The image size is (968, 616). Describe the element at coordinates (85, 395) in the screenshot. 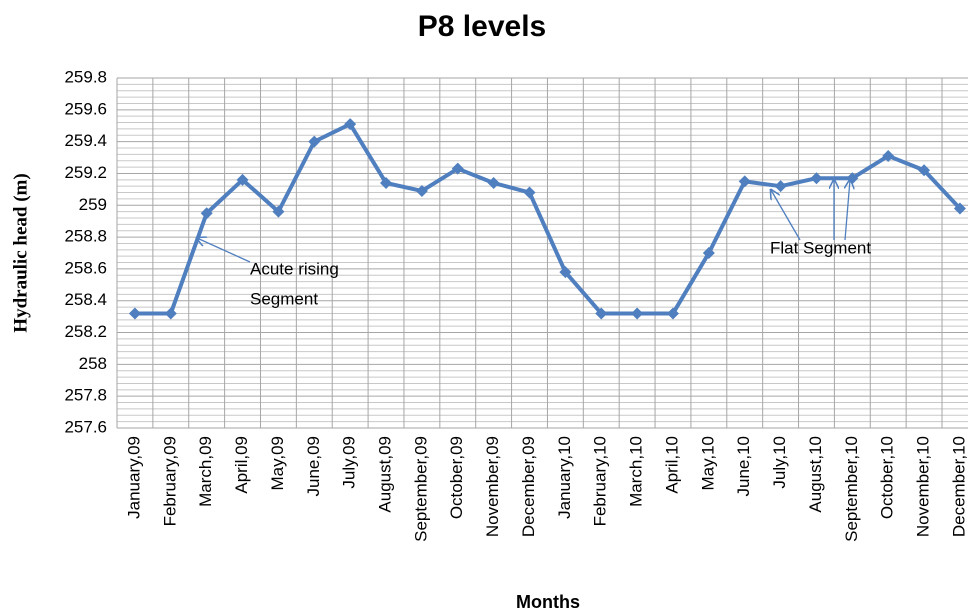

I see `y-tick-label: 257.8` at that location.